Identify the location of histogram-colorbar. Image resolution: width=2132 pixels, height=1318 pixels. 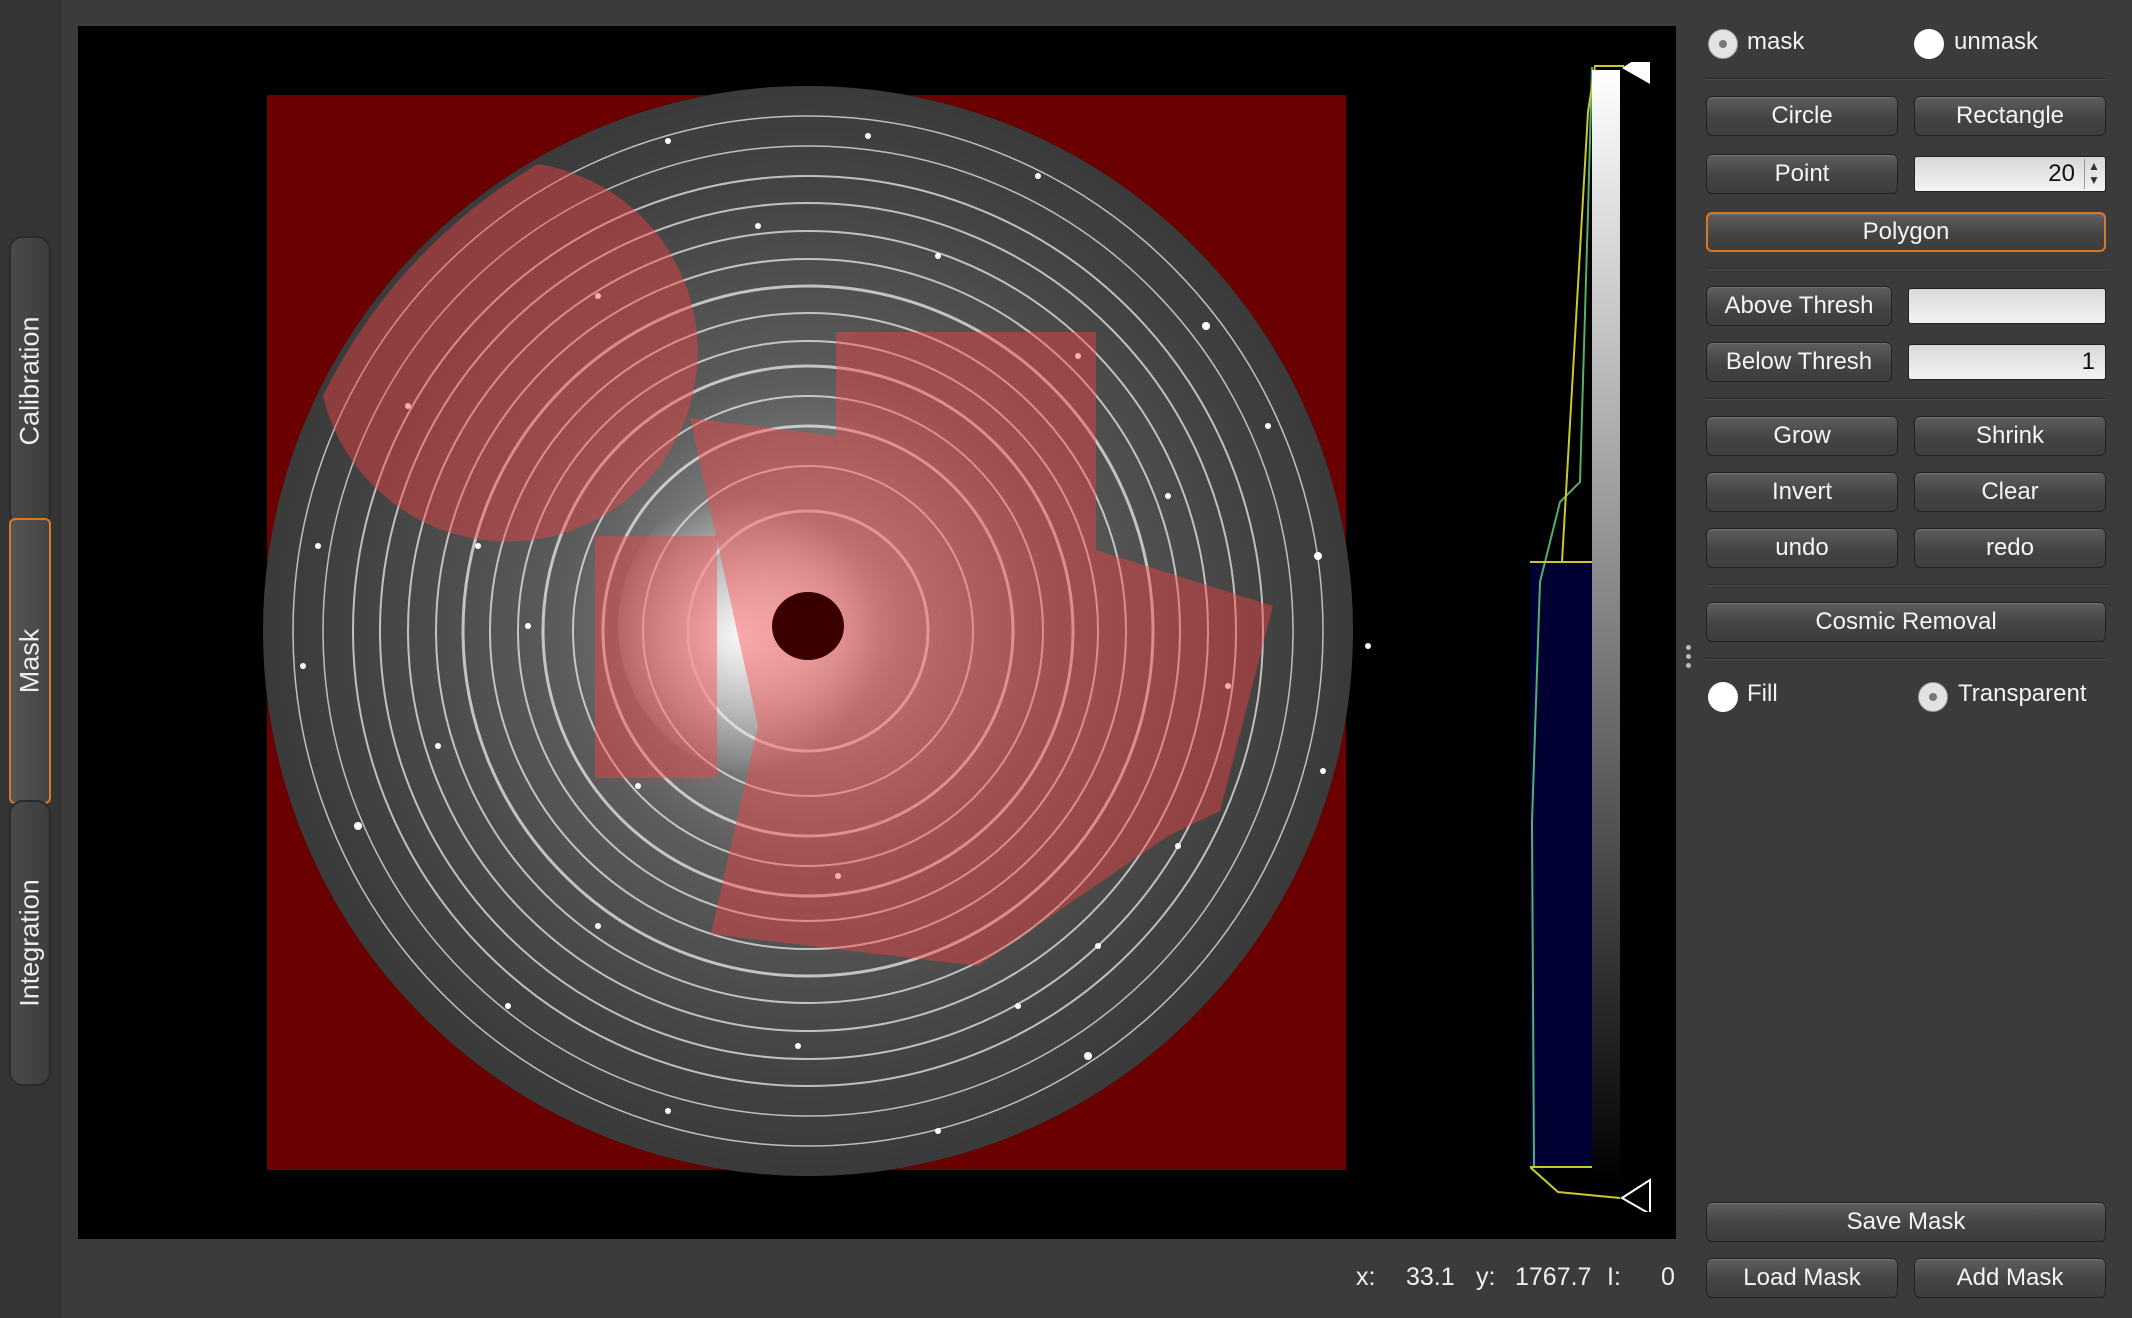
(1600, 637).